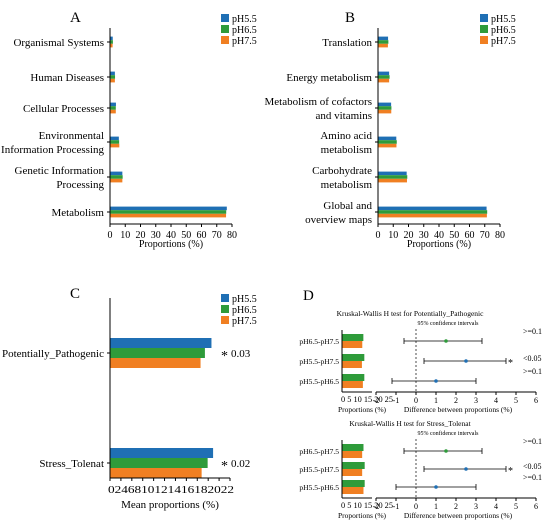  What do you see at coordinates (318, 102) in the screenshot?
I see `category-label-B-2: Metabolism of cofactors` at bounding box center [318, 102].